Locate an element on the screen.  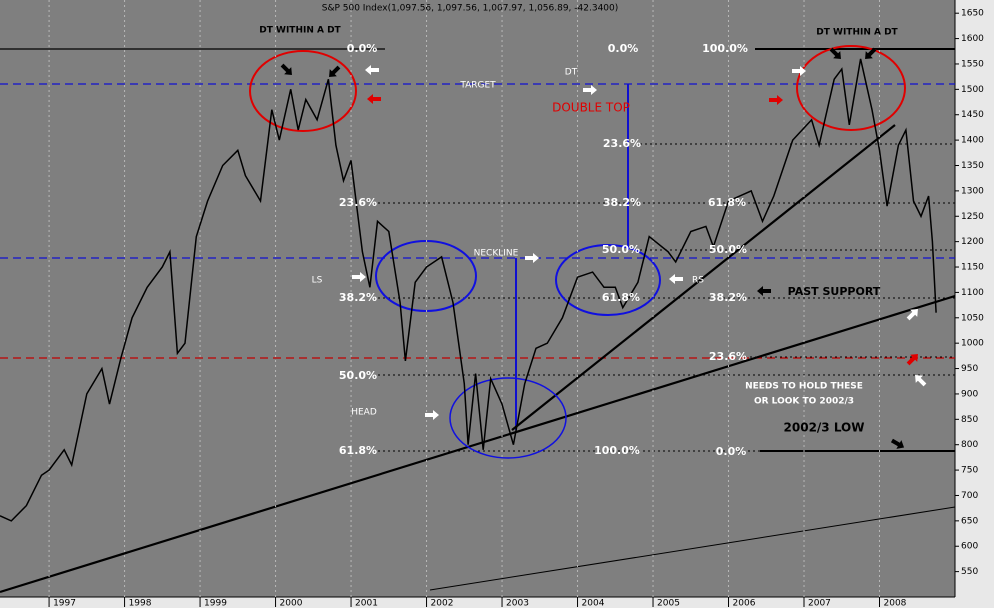
annotation: TARGET is located at coordinates (477, 86).